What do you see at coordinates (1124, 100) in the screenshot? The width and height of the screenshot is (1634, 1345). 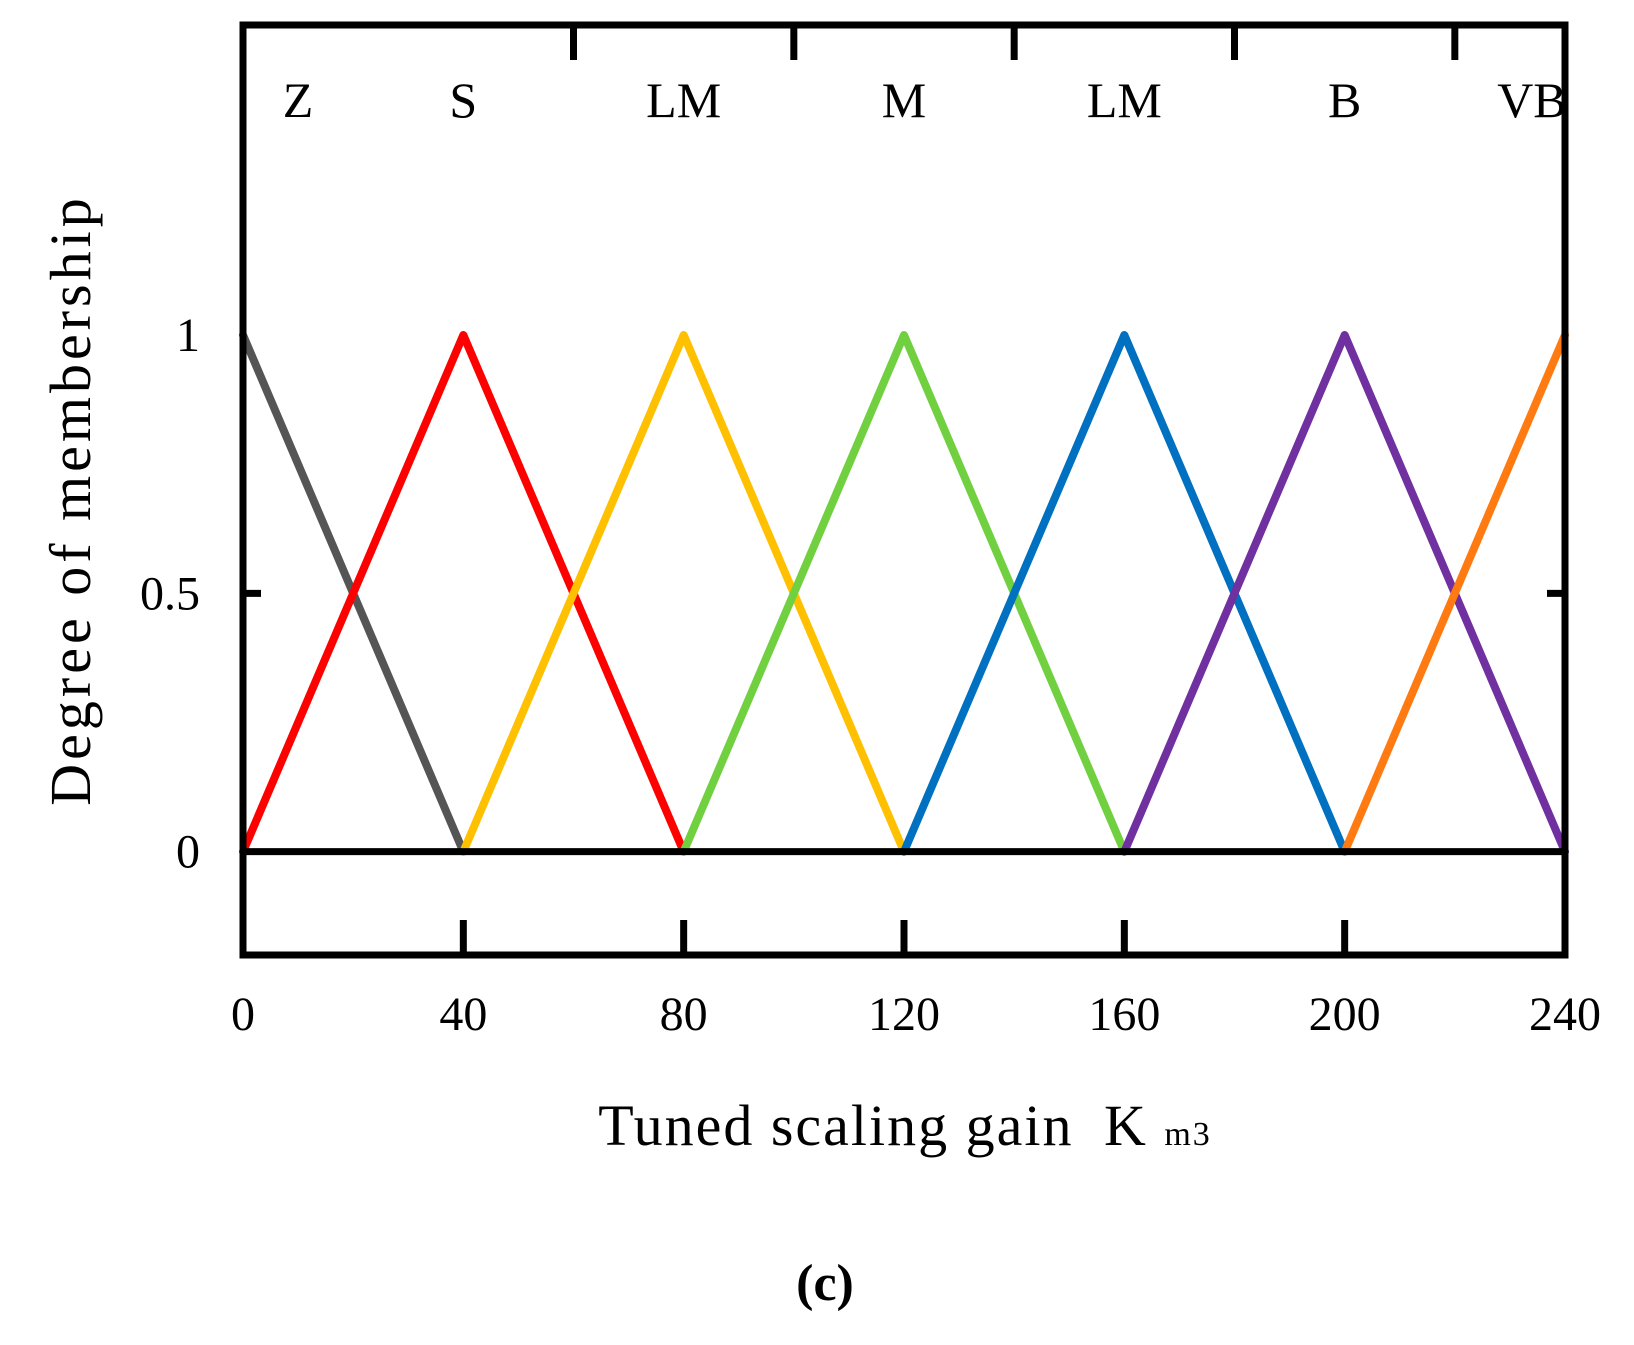 I see `mf-label-lm-4: LM` at bounding box center [1124, 100].